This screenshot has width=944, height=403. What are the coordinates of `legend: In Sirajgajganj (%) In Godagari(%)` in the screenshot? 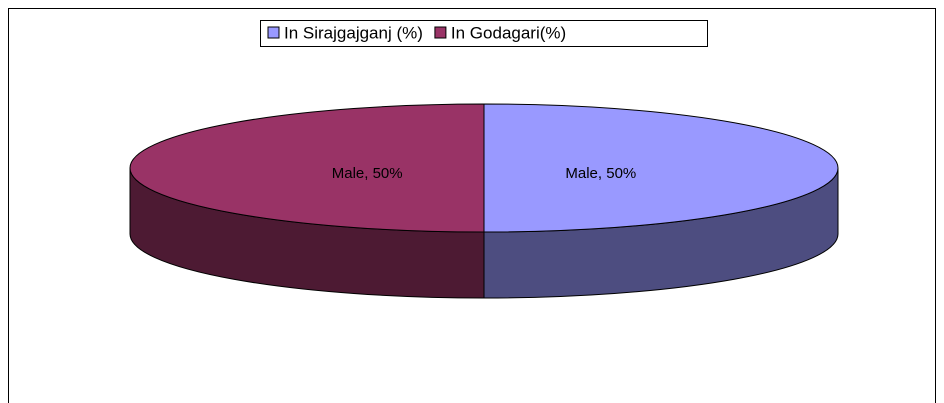 It's located at (416, 32).